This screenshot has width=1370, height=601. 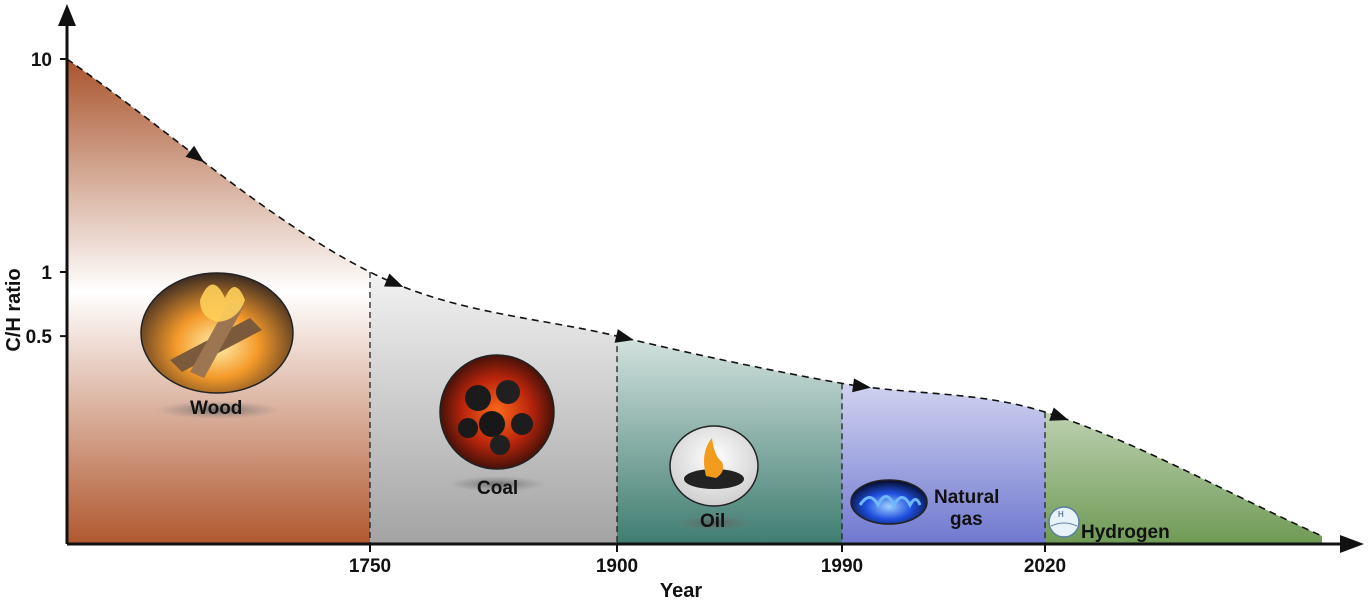 I want to click on era-label-natural-gas: Natural gas, so click(x=969, y=508).